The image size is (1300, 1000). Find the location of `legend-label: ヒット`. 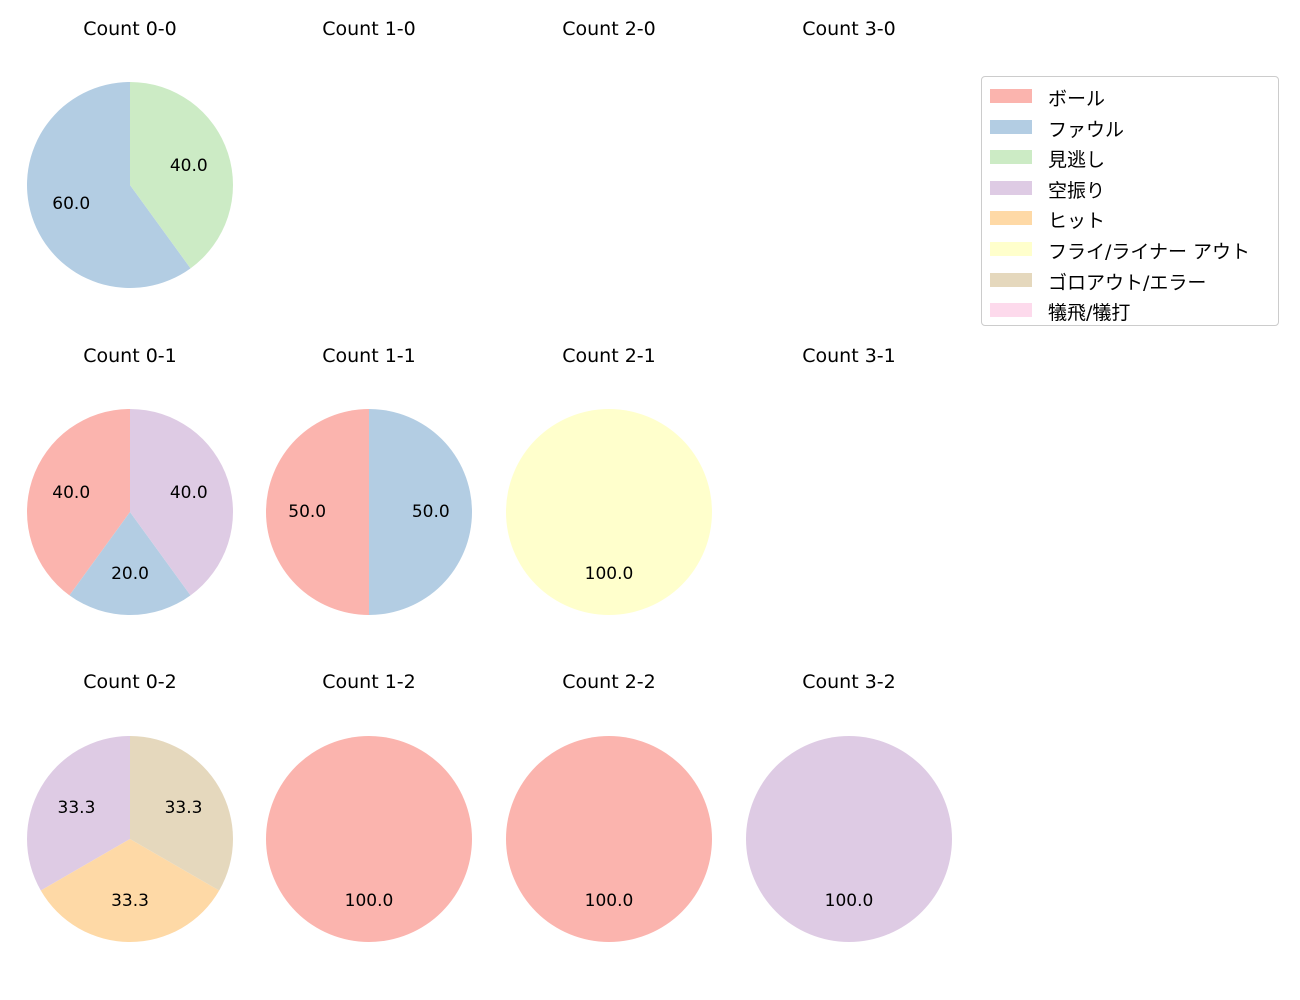

legend-label: ヒット is located at coordinates (1077, 221).